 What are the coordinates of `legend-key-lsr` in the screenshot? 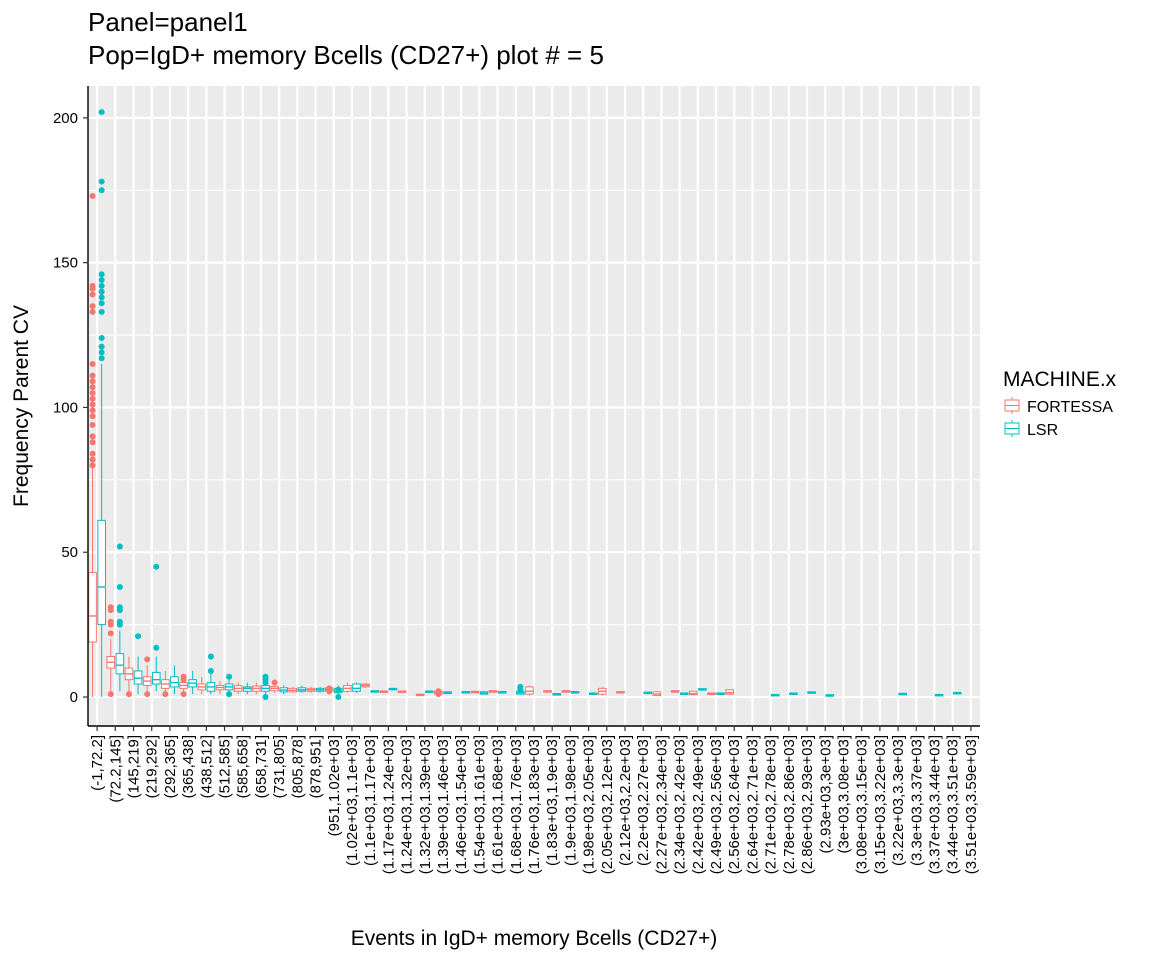 It's located at (1012, 428).